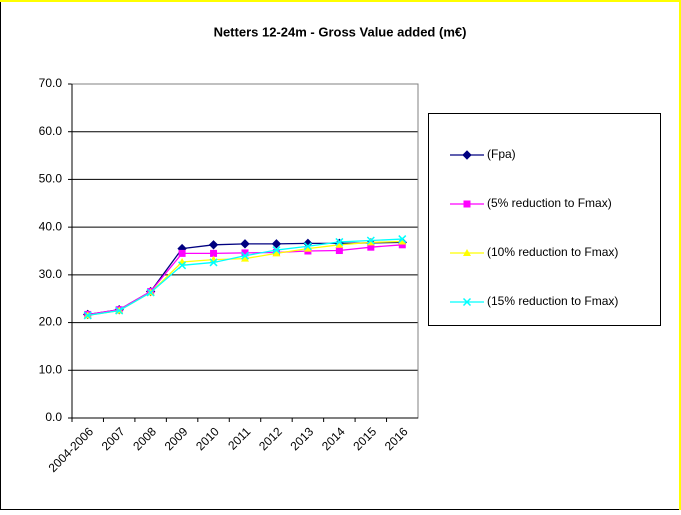 The width and height of the screenshot is (681, 515). What do you see at coordinates (51, 179) in the screenshot?
I see `y-tick-label: 50.0` at bounding box center [51, 179].